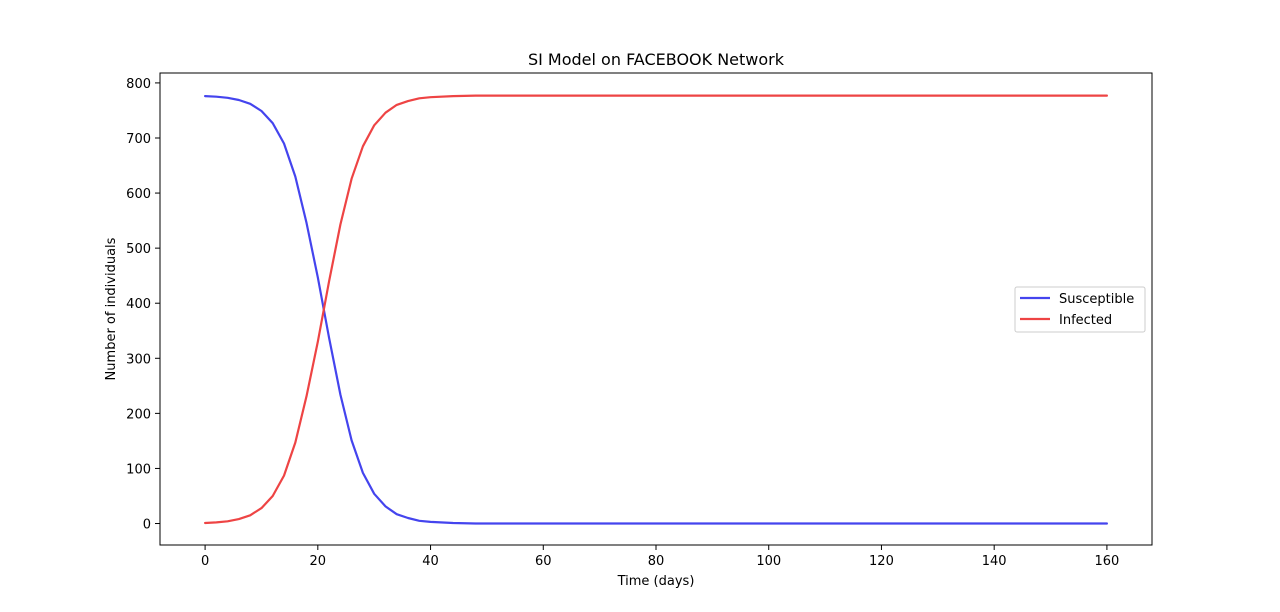 The image size is (1280, 612). Describe the element at coordinates (111, 308) in the screenshot. I see `y-axis-label: Number of individuals` at that location.